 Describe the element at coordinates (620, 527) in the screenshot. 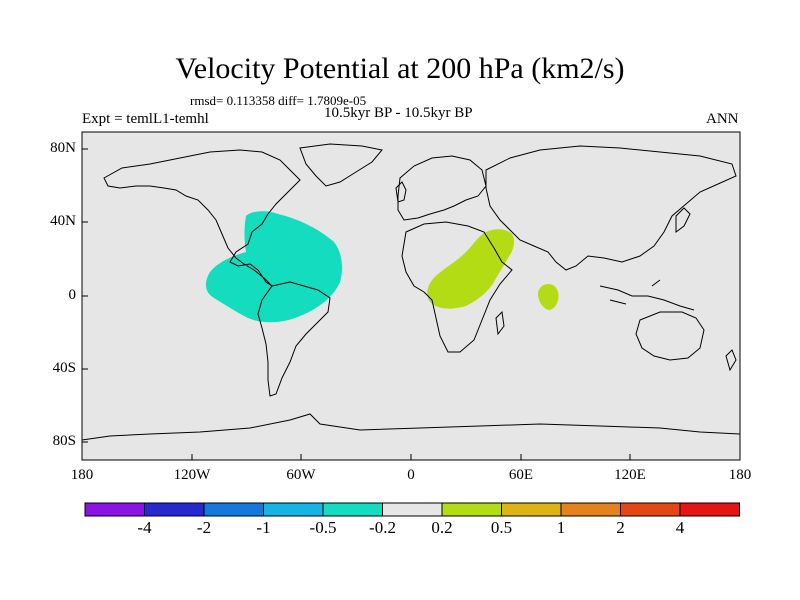

I see `colorbar-label-9: 2` at that location.